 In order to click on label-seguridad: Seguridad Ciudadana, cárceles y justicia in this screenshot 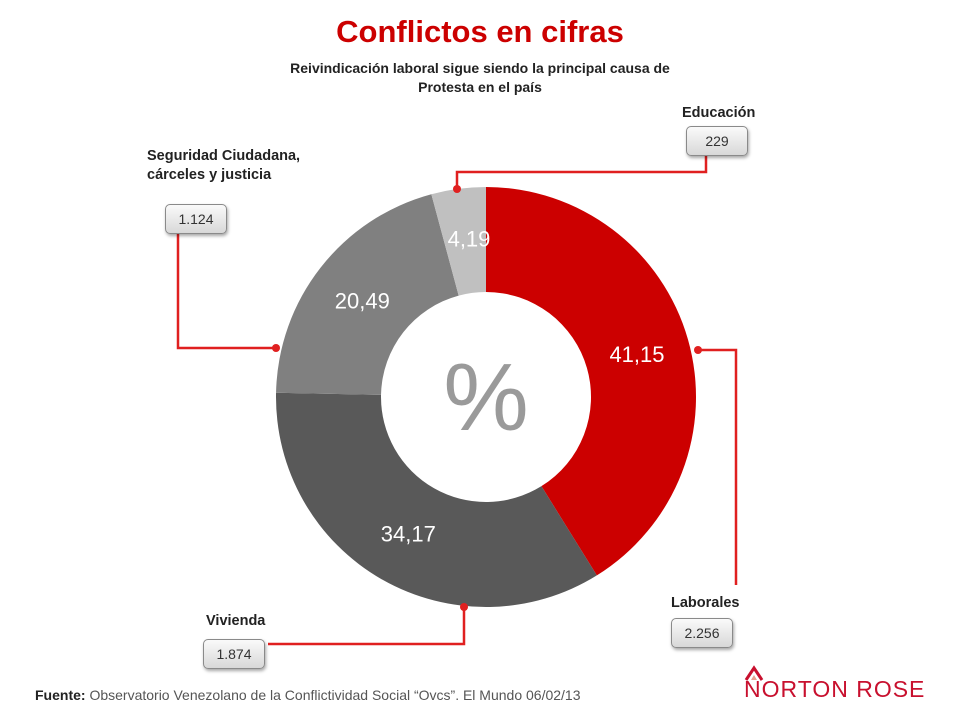, I will do `click(223, 166)`.